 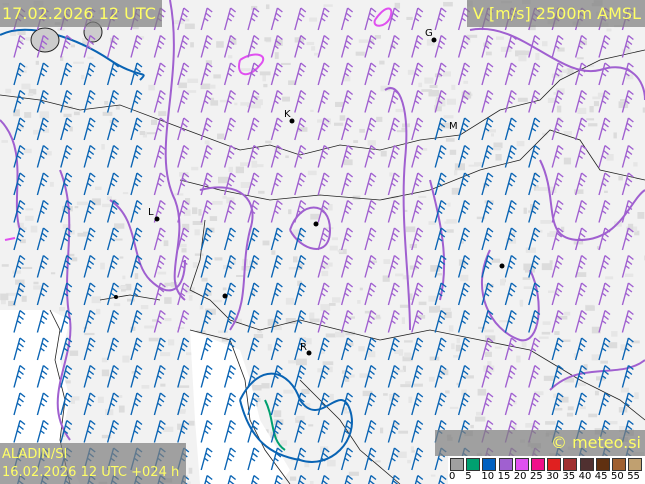 I want to click on run-time: 16.02.2026 12 UTC +024 h, so click(x=91, y=472).